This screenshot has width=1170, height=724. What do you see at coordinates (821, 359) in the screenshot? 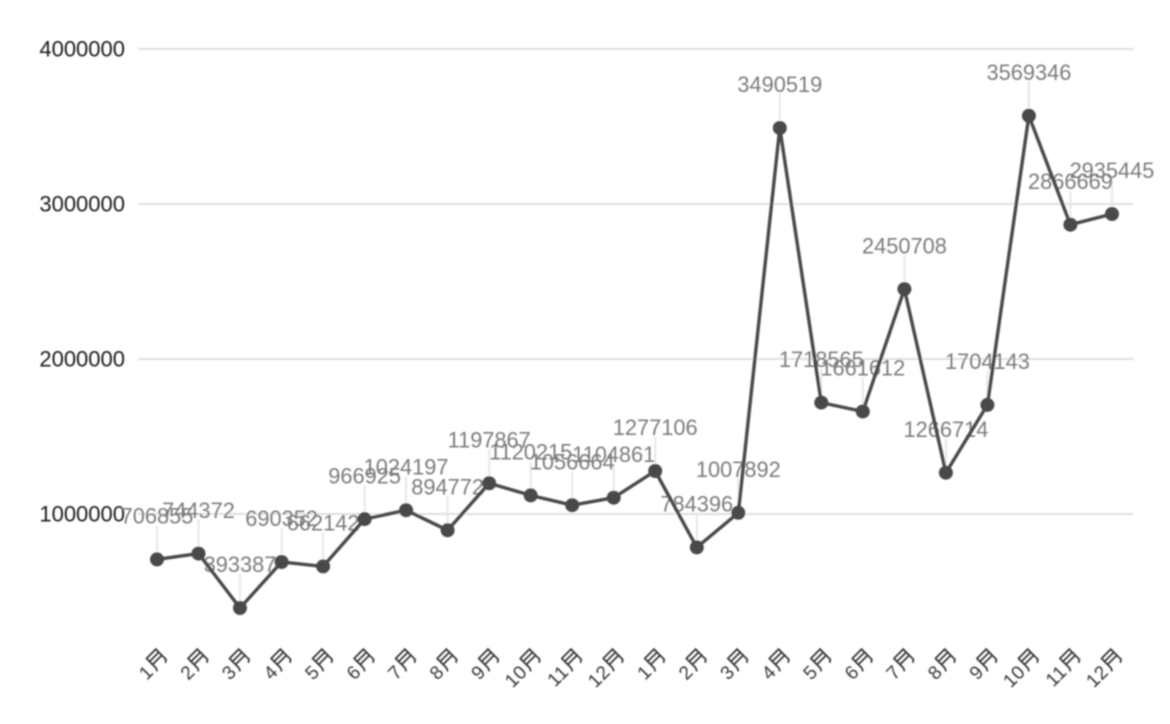
I see `svg-text: 1718565` at bounding box center [821, 359].